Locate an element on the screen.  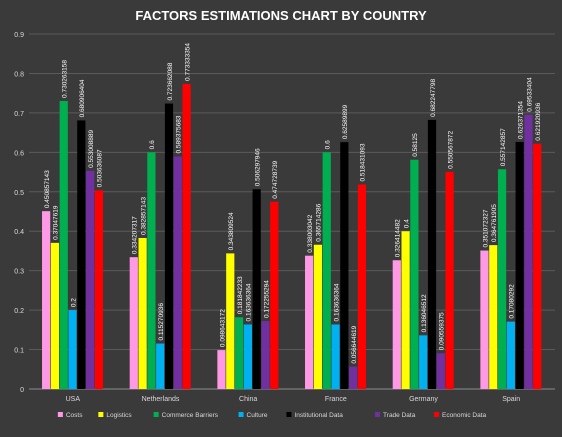
data-label: 0.334207317 is located at coordinates (135, 235).